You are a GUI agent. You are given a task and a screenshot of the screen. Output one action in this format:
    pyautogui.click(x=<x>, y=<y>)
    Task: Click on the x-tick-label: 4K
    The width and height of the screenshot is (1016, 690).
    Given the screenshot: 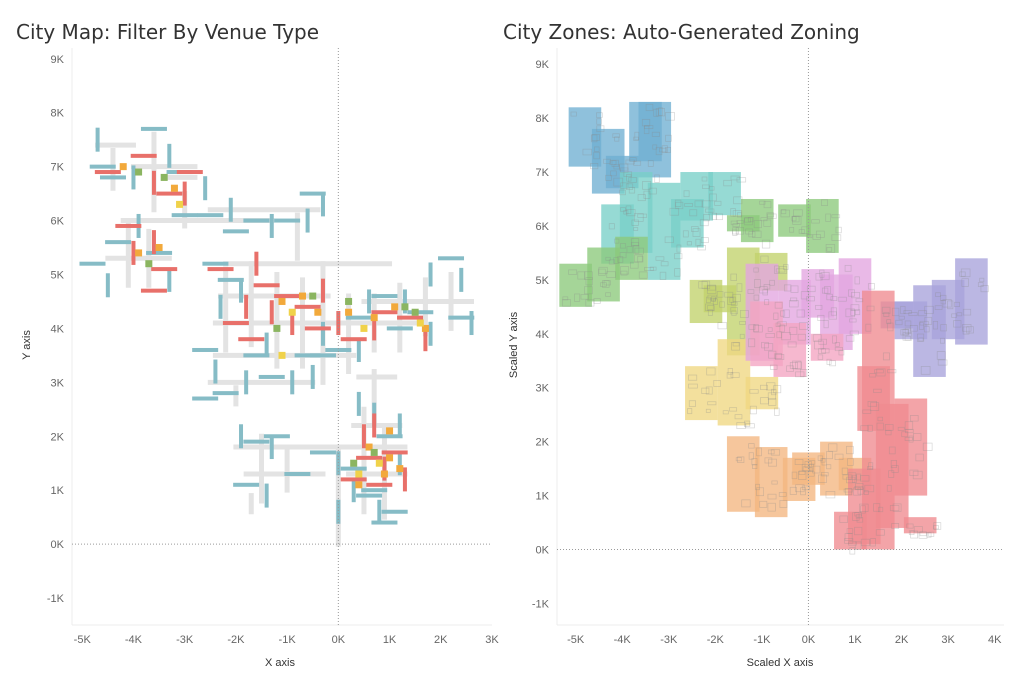 What is the action you would take?
    pyautogui.click(x=995, y=640)
    